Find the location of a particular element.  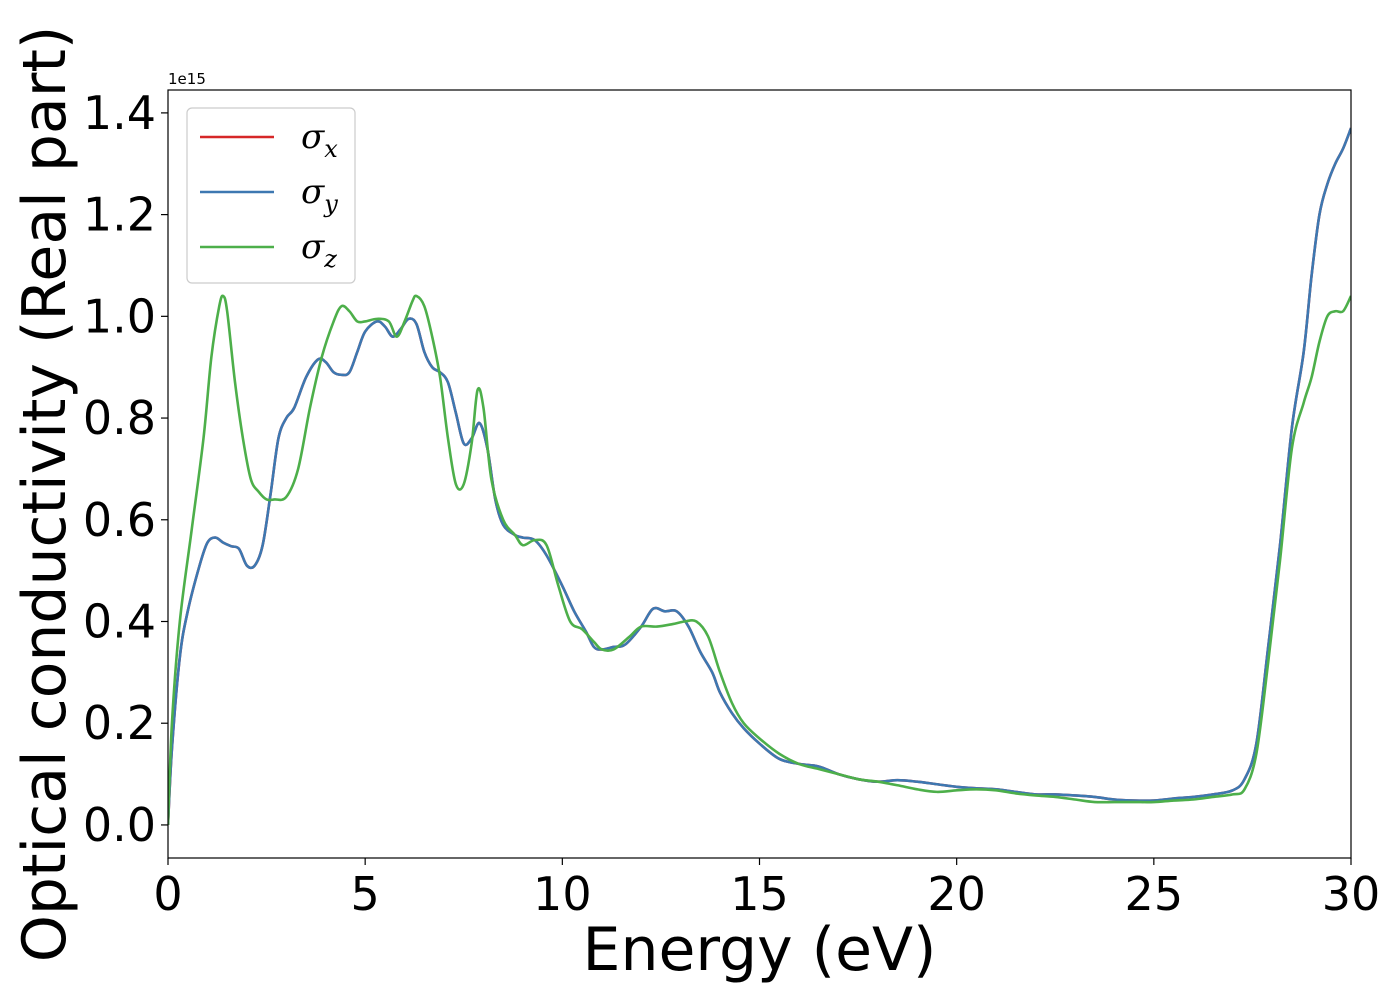

y-tick-label: 0.0 is located at coordinates (119, 825).